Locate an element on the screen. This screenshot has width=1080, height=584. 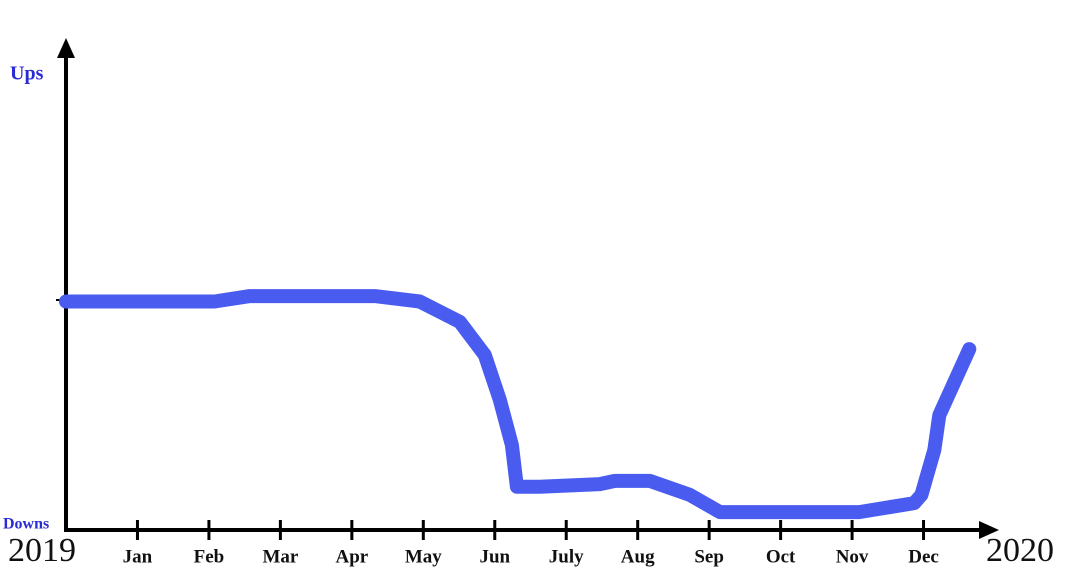
x-tick-label: Sep is located at coordinates (709, 556).